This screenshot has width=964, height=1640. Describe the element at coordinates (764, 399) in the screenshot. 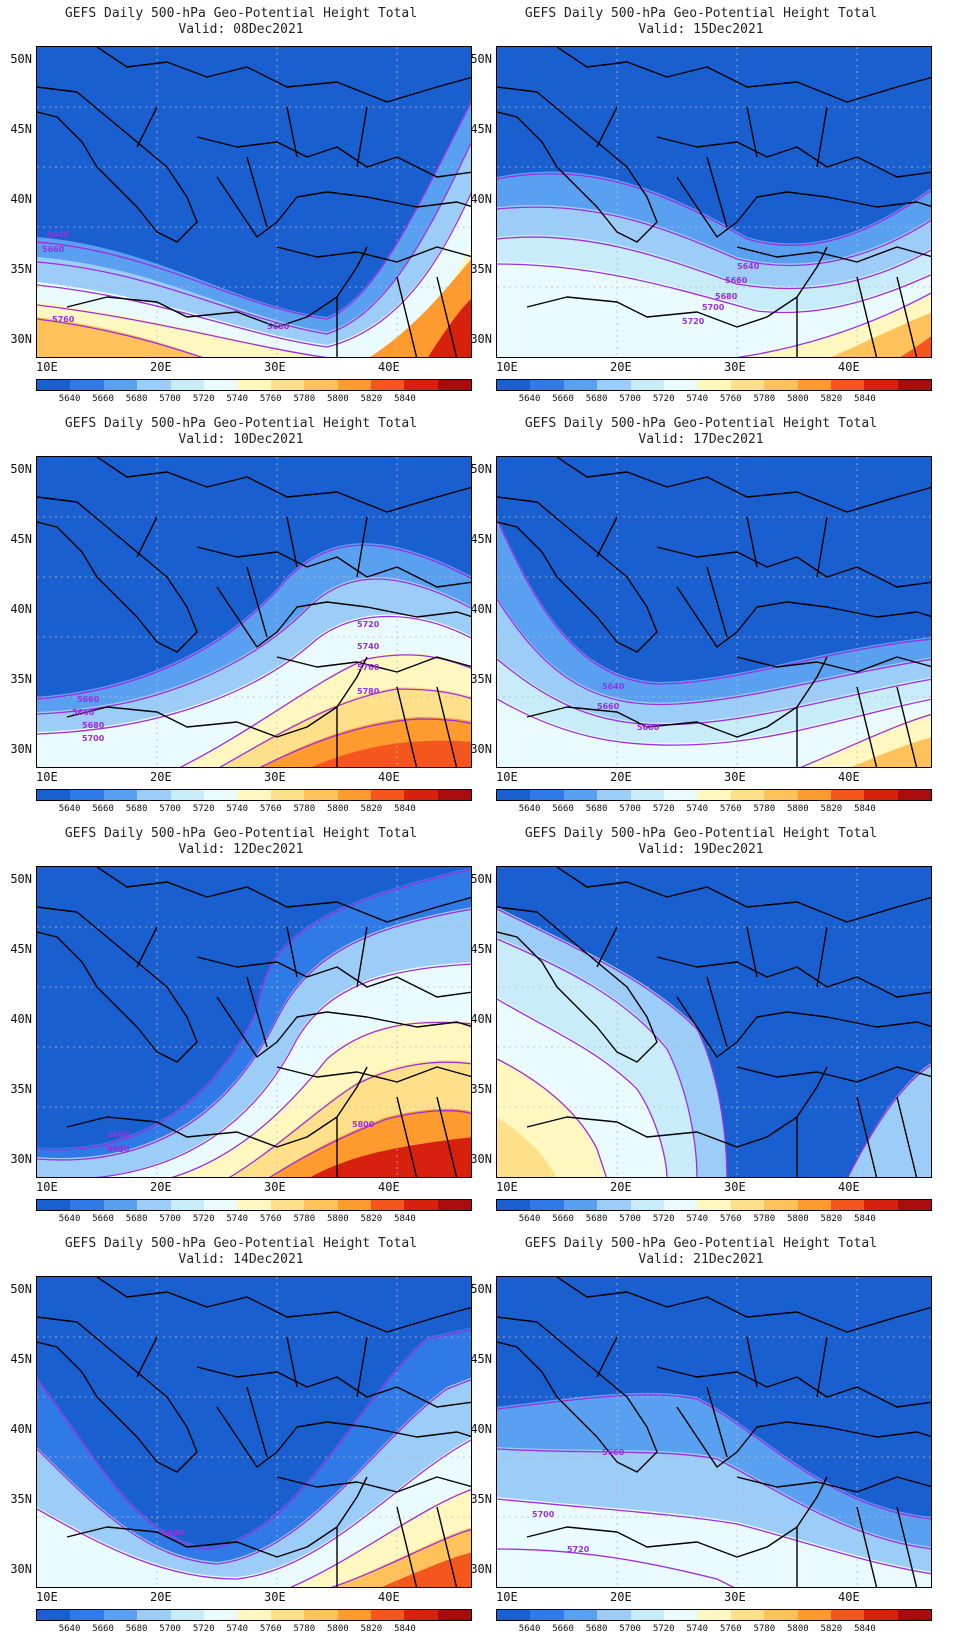

I see `colorbar-label: 5780` at that location.